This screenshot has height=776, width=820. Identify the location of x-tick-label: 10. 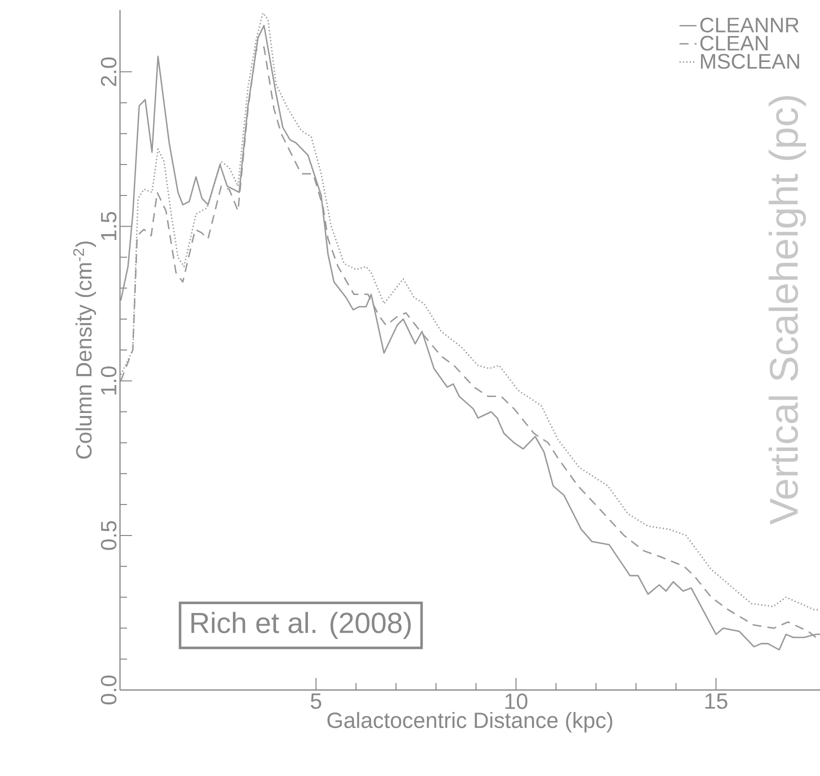
(516, 702).